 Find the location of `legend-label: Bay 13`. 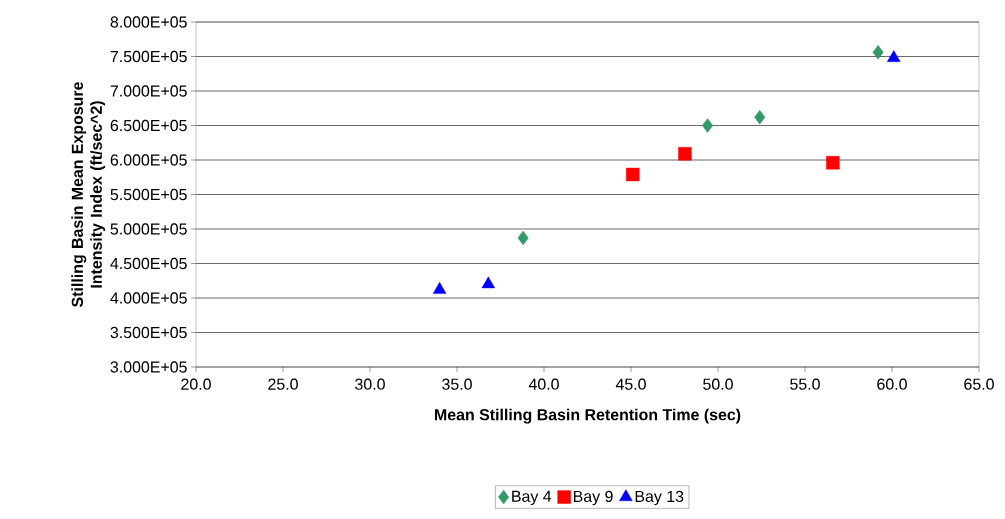

legend-label: Bay 13 is located at coordinates (659, 498).